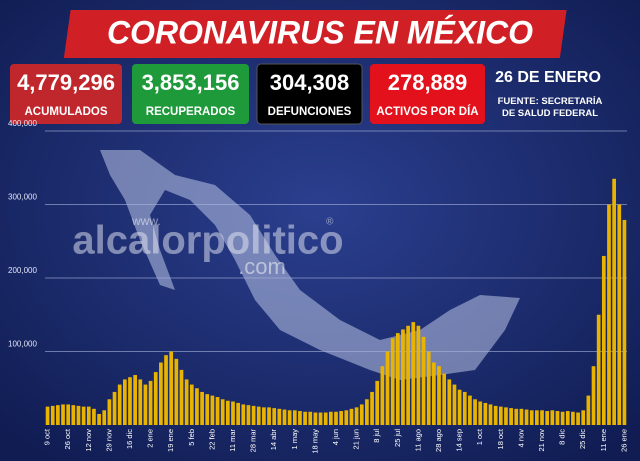  What do you see at coordinates (294, 439) in the screenshot?
I see `x-tick-label: 1 may` at bounding box center [294, 439].